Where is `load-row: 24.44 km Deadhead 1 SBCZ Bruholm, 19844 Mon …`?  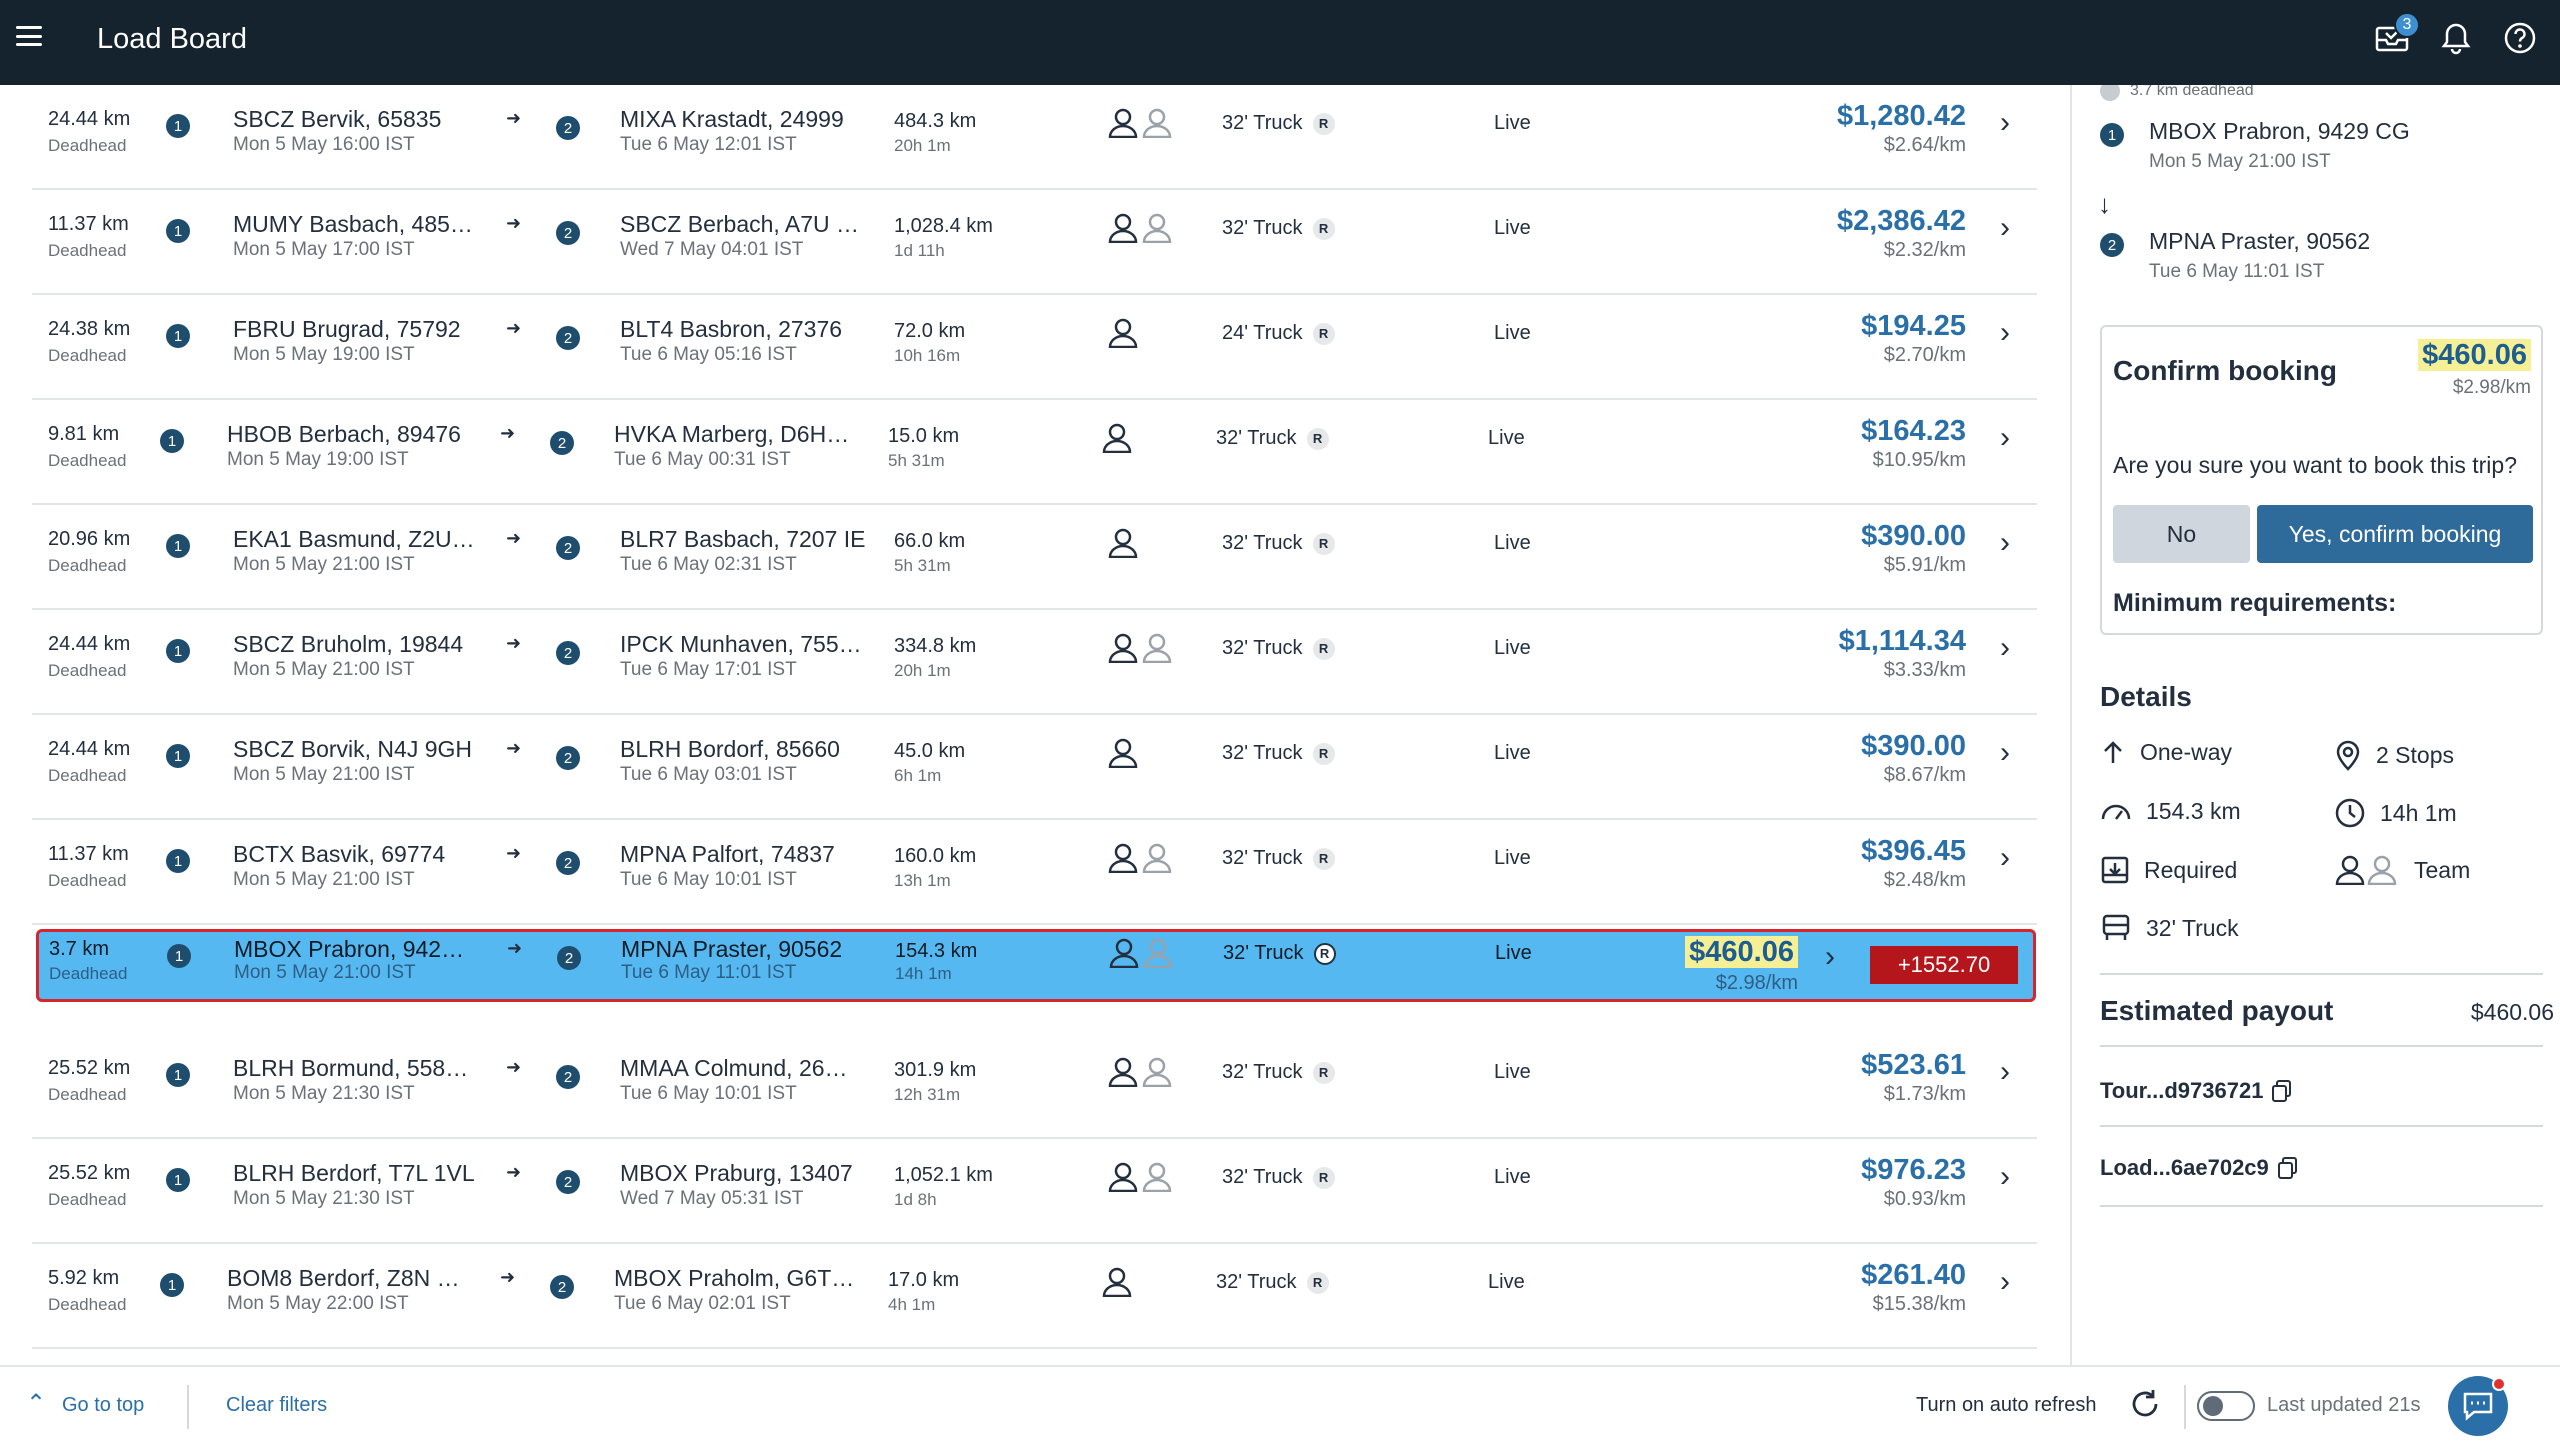
load-row: 24.44 km Deadhead 1 SBCZ Bruholm, 19844 Mon … is located at coordinates (1034, 662).